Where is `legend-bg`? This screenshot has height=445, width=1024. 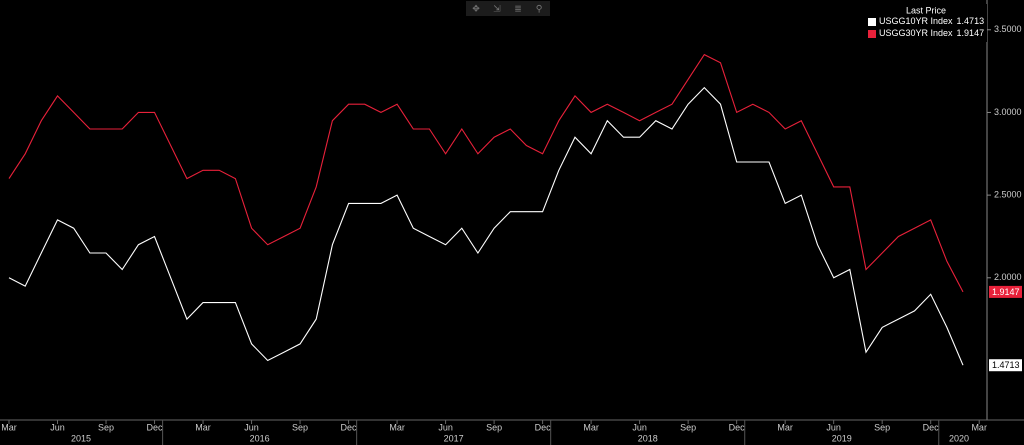 legend-bg is located at coordinates (926, 23).